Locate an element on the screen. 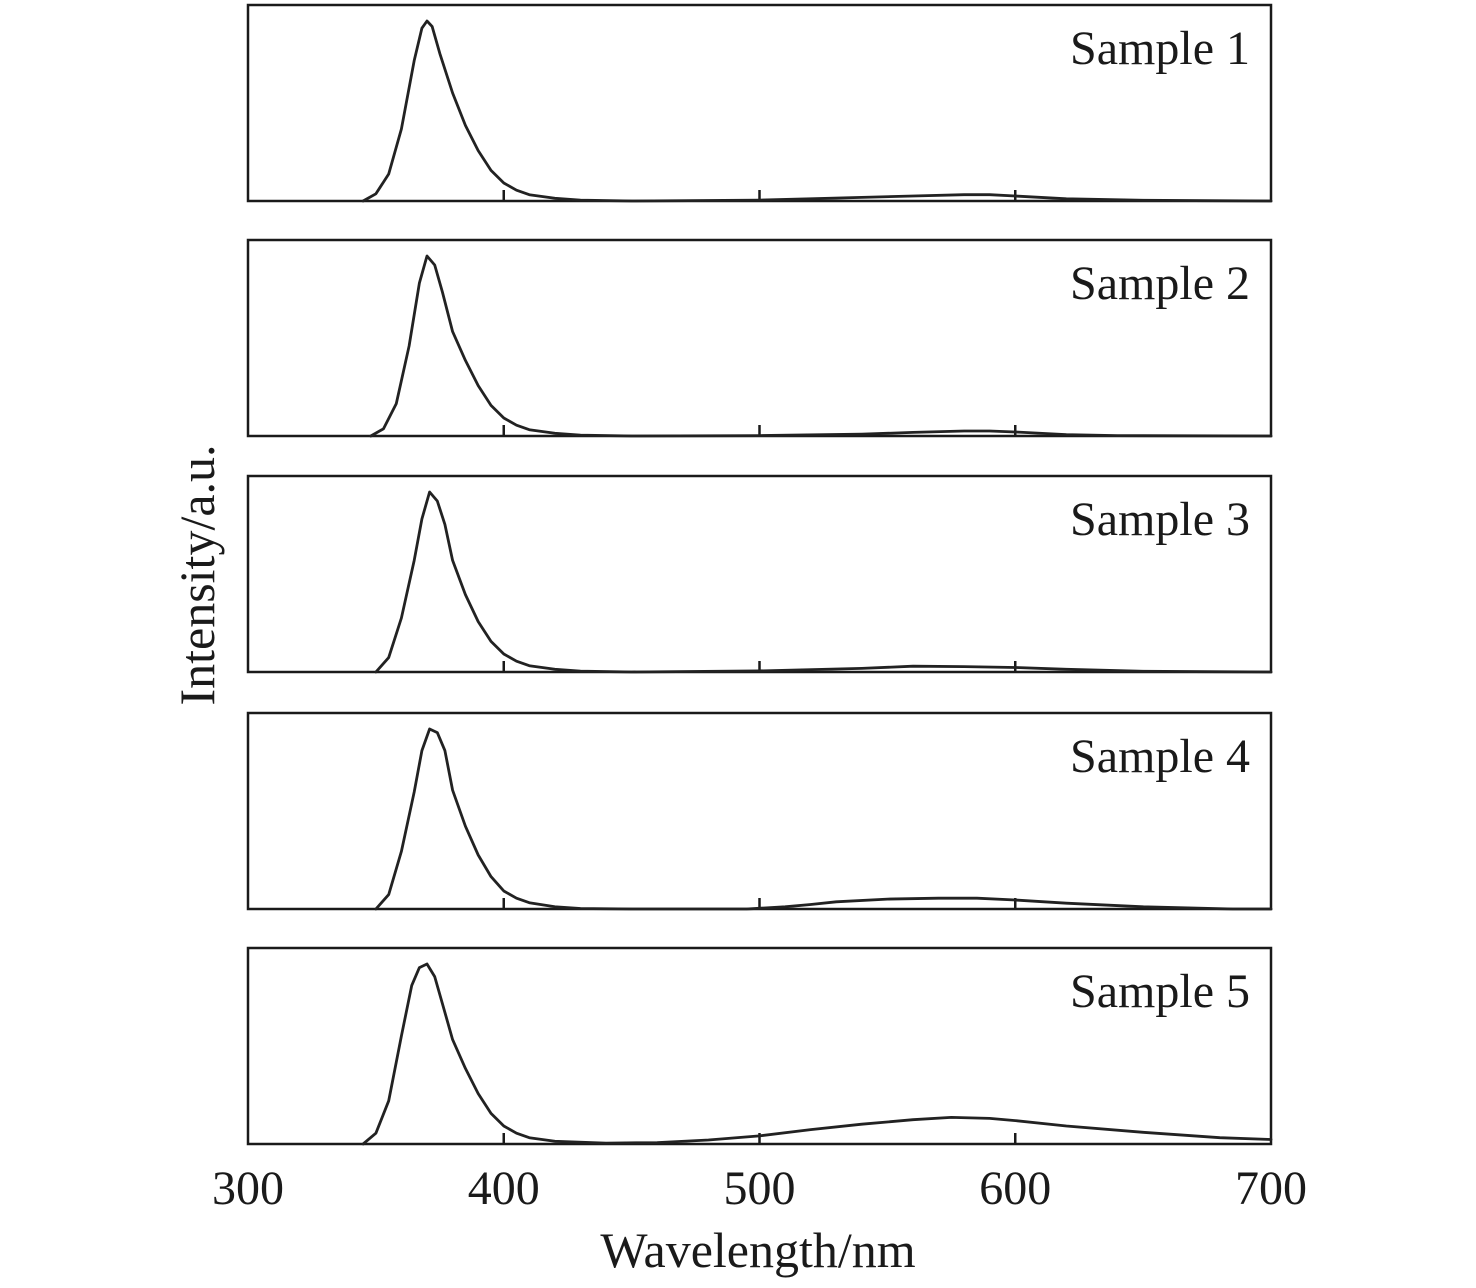 This screenshot has width=1476, height=1288. x-tick-label: 300 is located at coordinates (248, 1188).